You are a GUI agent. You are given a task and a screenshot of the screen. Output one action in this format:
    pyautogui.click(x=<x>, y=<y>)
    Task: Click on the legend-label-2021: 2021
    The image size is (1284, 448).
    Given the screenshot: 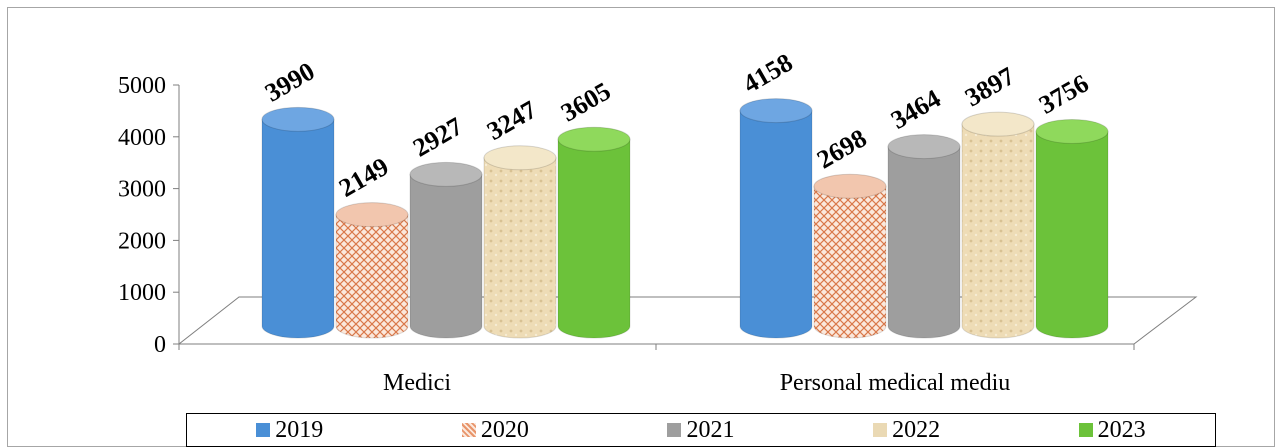 What is the action you would take?
    pyautogui.click(x=710, y=429)
    